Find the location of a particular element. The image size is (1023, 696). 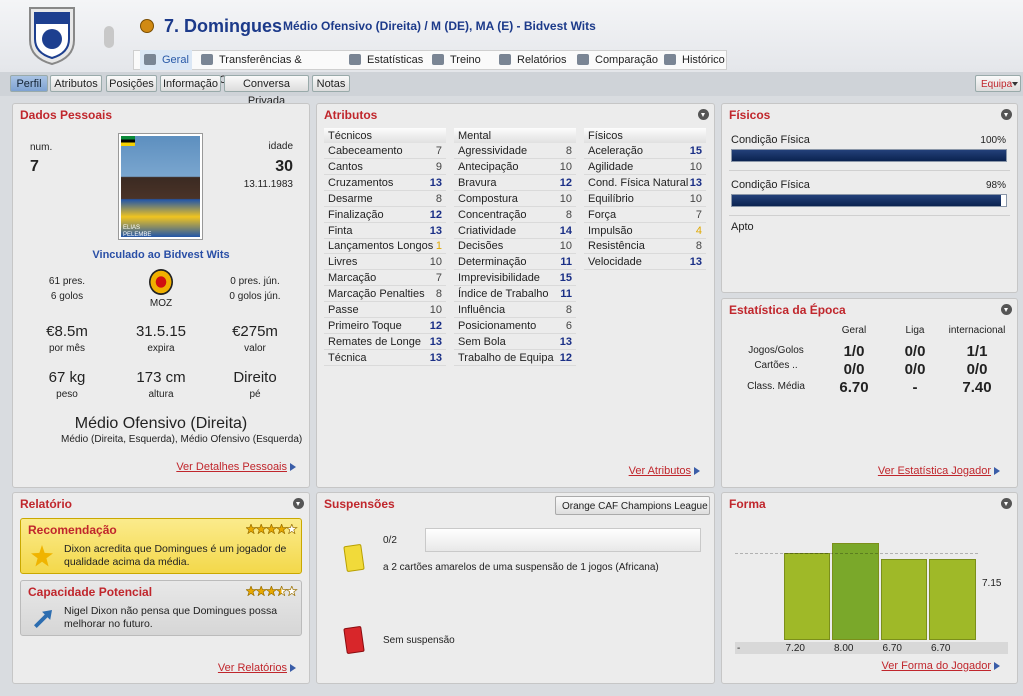

tab: Transferências & Contratos is located at coordinates (260, 70).